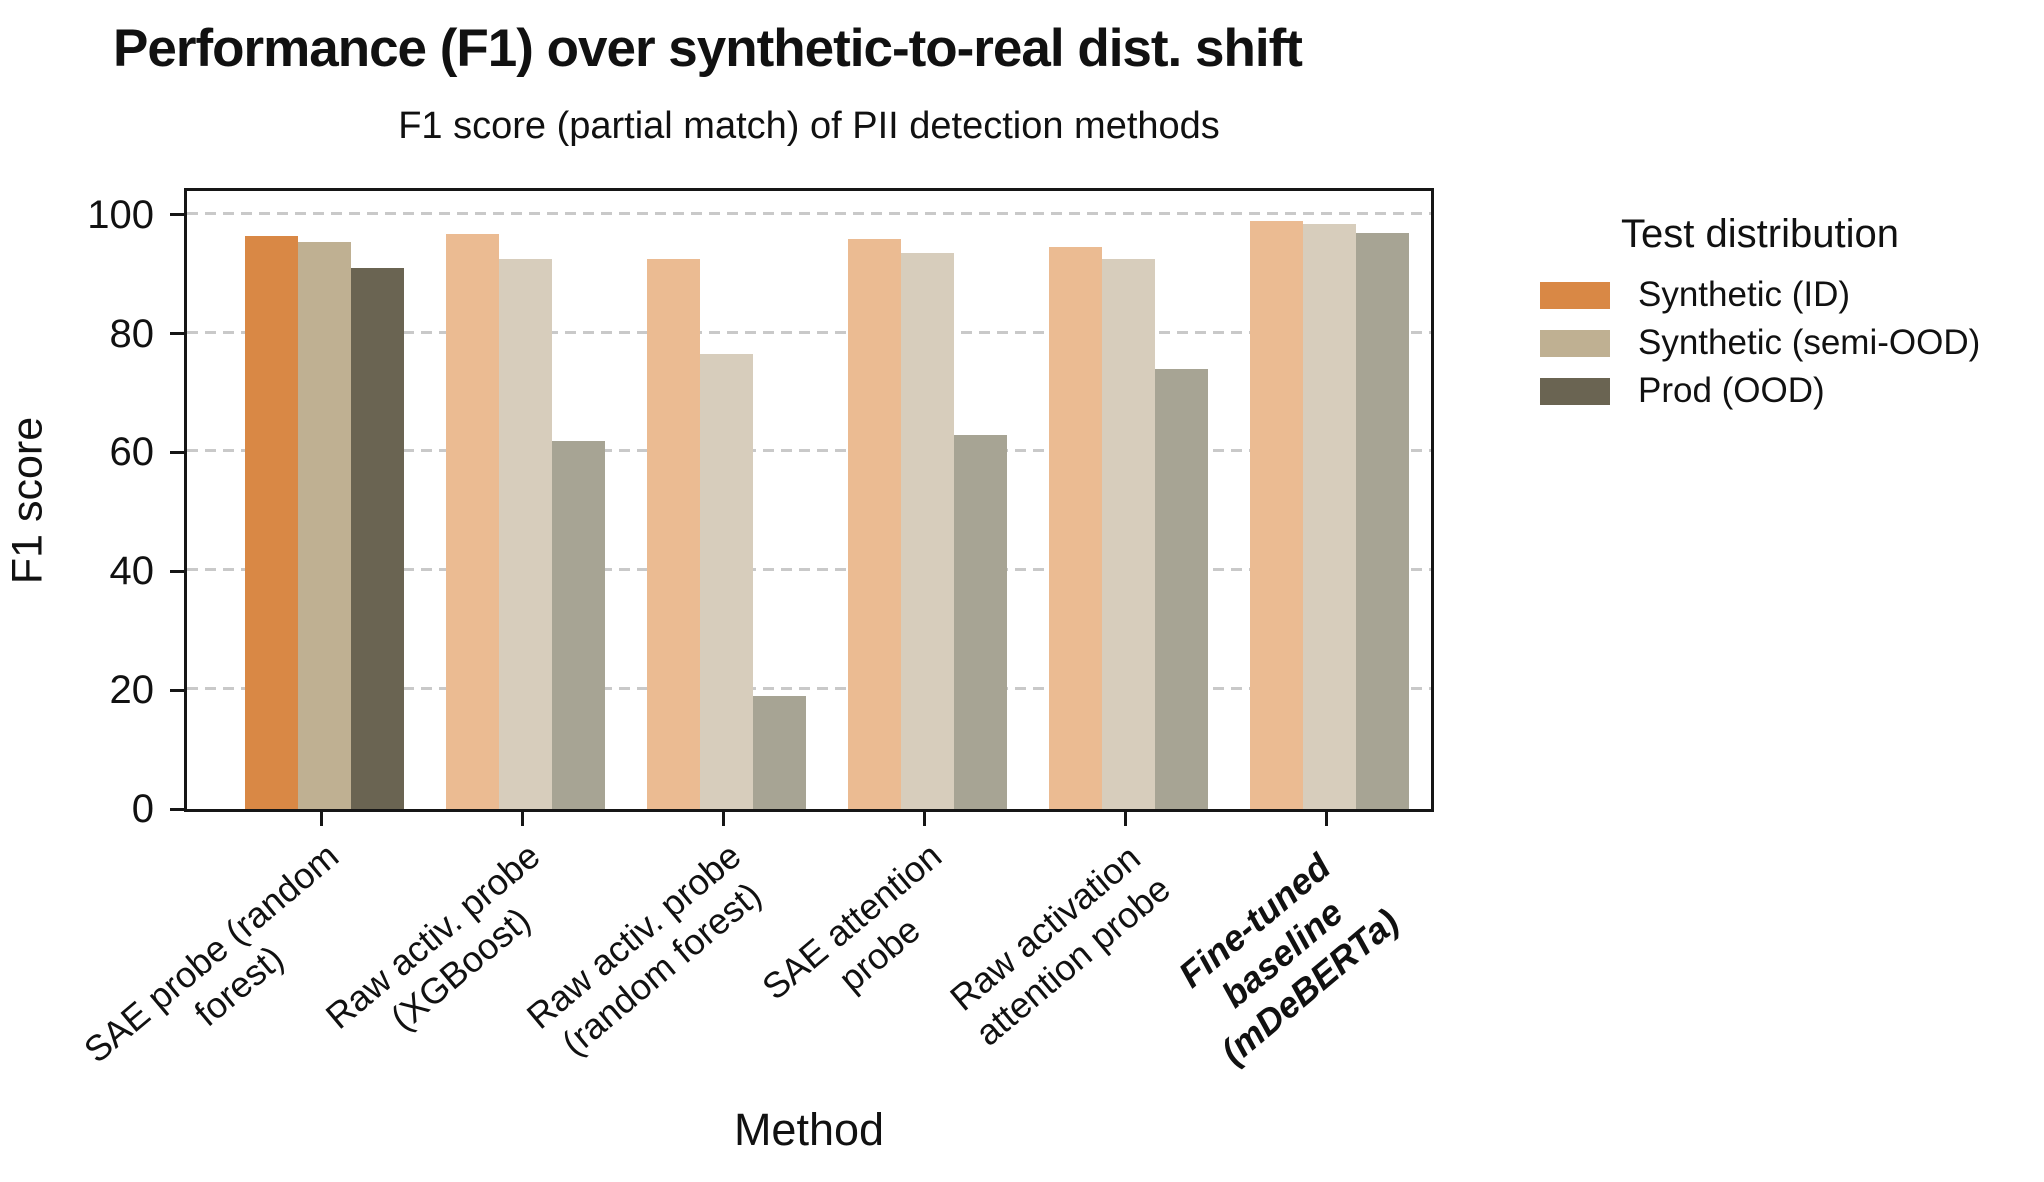 The width and height of the screenshot is (2044, 1182). What do you see at coordinates (673, 534) in the screenshot?
I see `bar-synthetic-id-cat2` at bounding box center [673, 534].